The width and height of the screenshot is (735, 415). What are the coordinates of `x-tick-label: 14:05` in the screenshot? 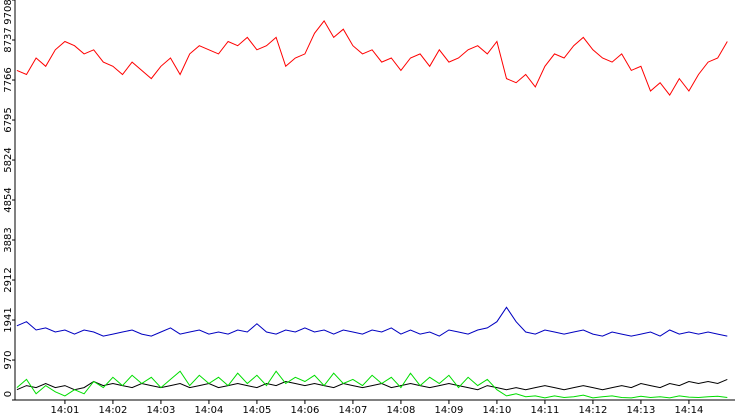 It's located at (257, 410).